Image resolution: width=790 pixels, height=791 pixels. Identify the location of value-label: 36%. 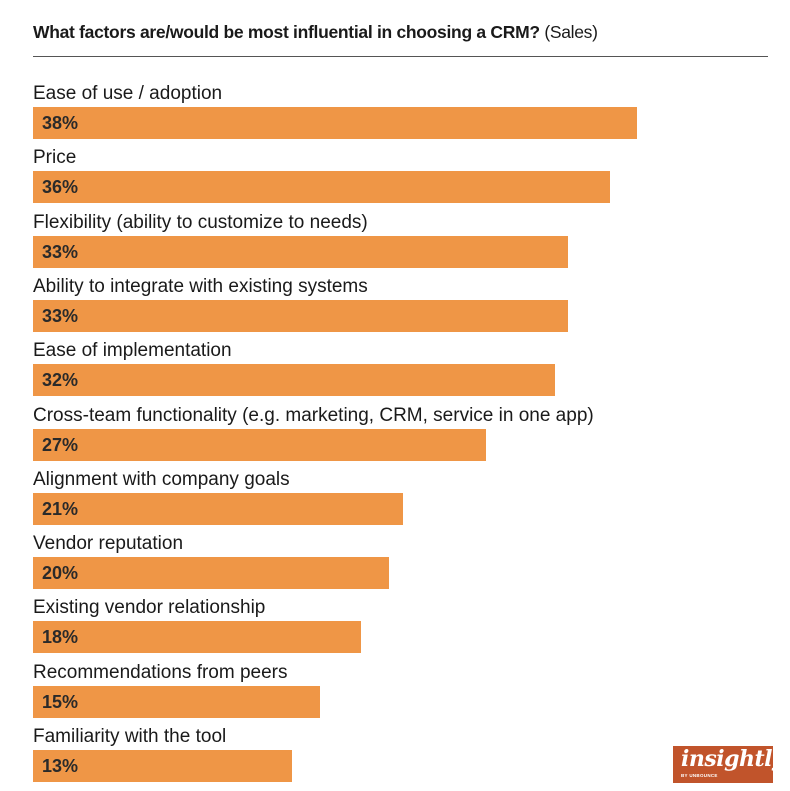
(60, 187).